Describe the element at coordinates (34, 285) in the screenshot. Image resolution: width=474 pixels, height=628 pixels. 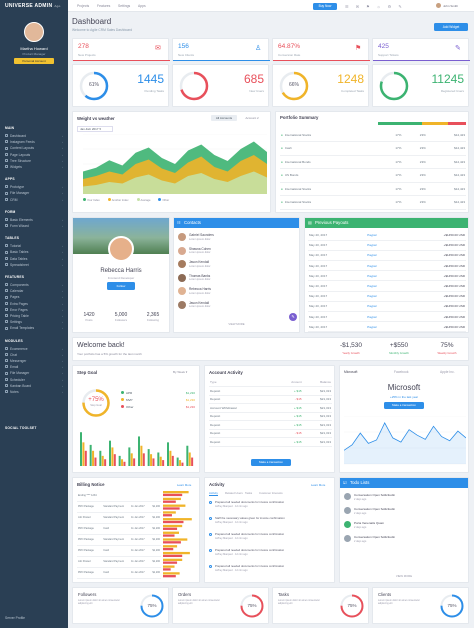
I see `sidebar-item-features-0: Components ›` at that location.